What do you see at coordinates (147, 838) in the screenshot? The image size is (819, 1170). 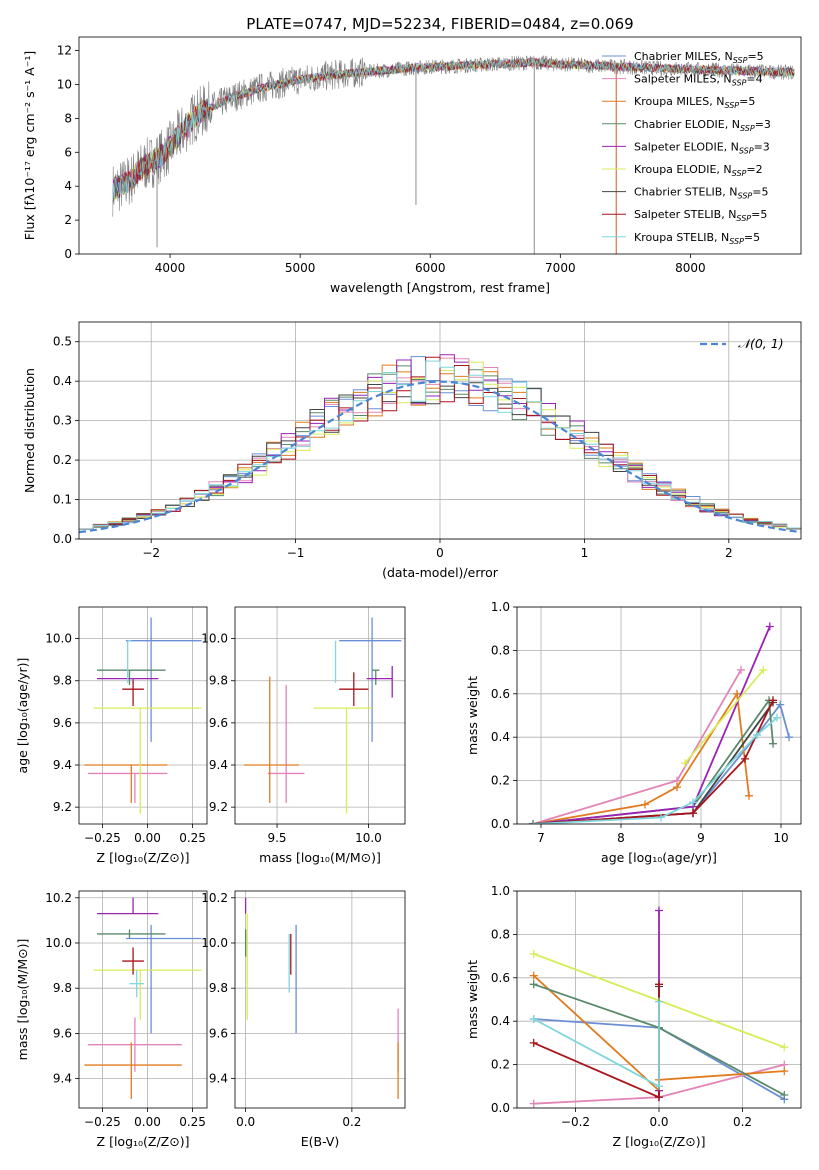 I see `x-tick-label: 0.00` at bounding box center [147, 838].